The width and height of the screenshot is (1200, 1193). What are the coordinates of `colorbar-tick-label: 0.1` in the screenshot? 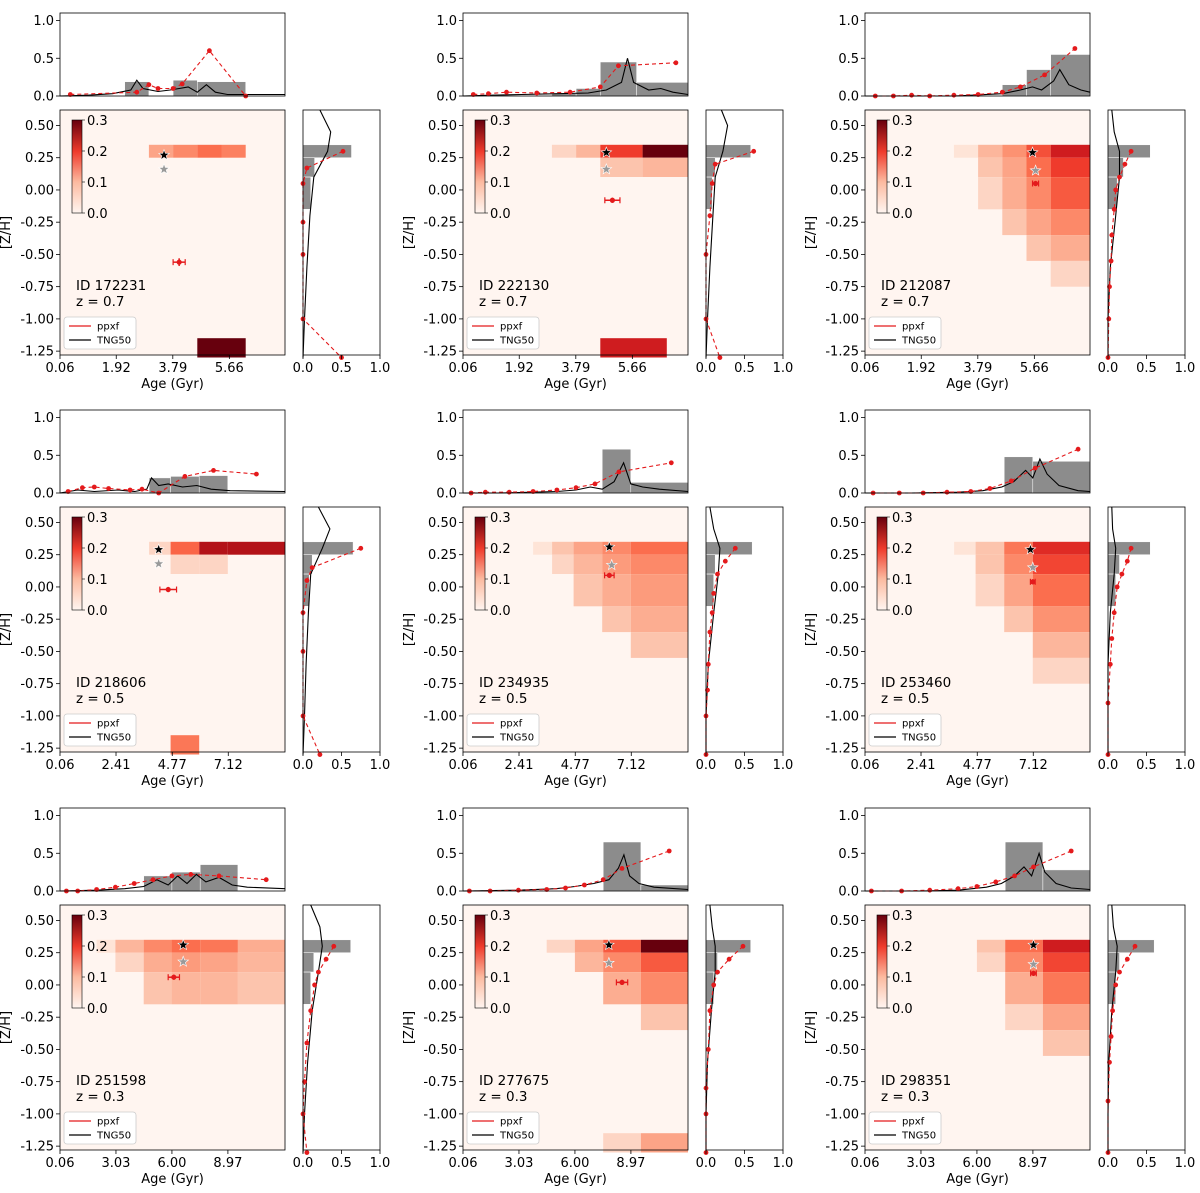 It's located at (902, 580).